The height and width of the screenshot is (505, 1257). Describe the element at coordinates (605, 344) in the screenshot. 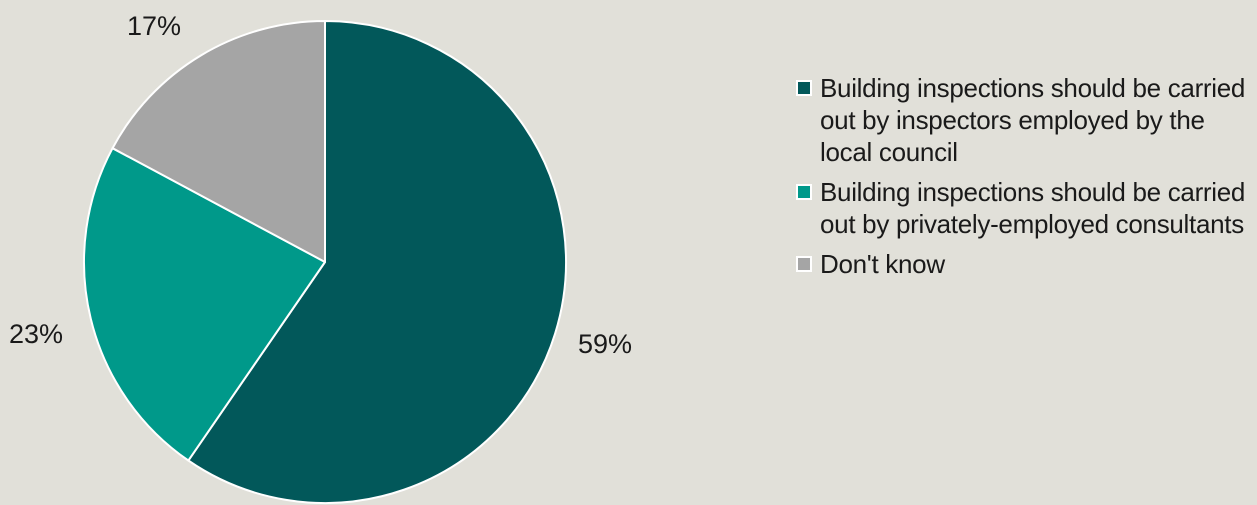

I see `data-label-slice-1: 59%` at that location.